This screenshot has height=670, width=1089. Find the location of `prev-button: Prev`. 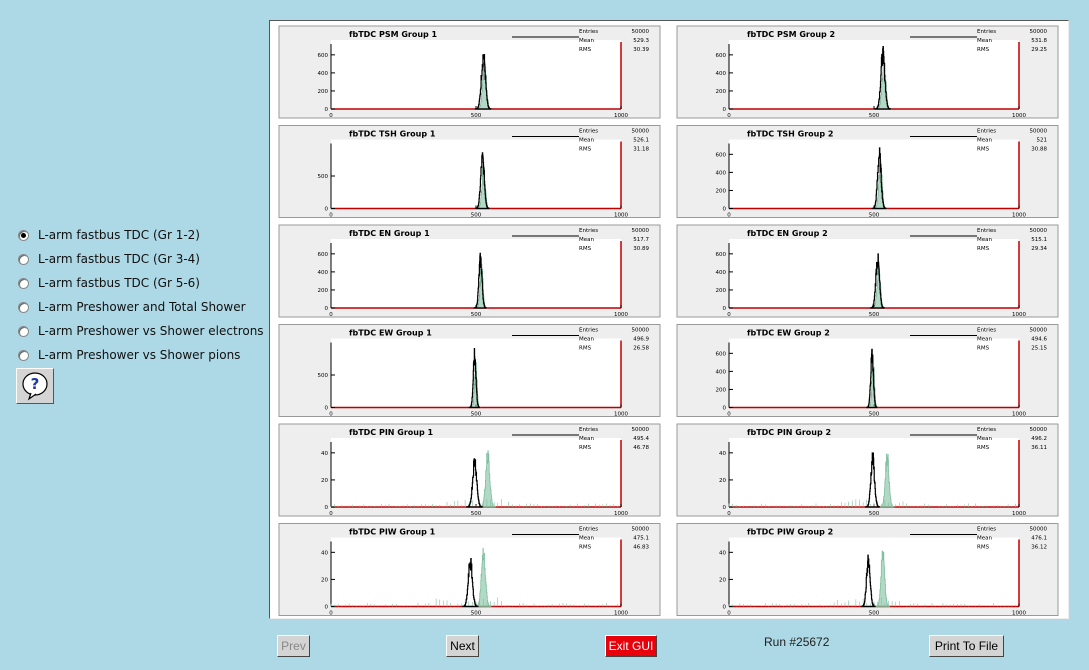

prev-button: Prev is located at coordinates (293, 646).